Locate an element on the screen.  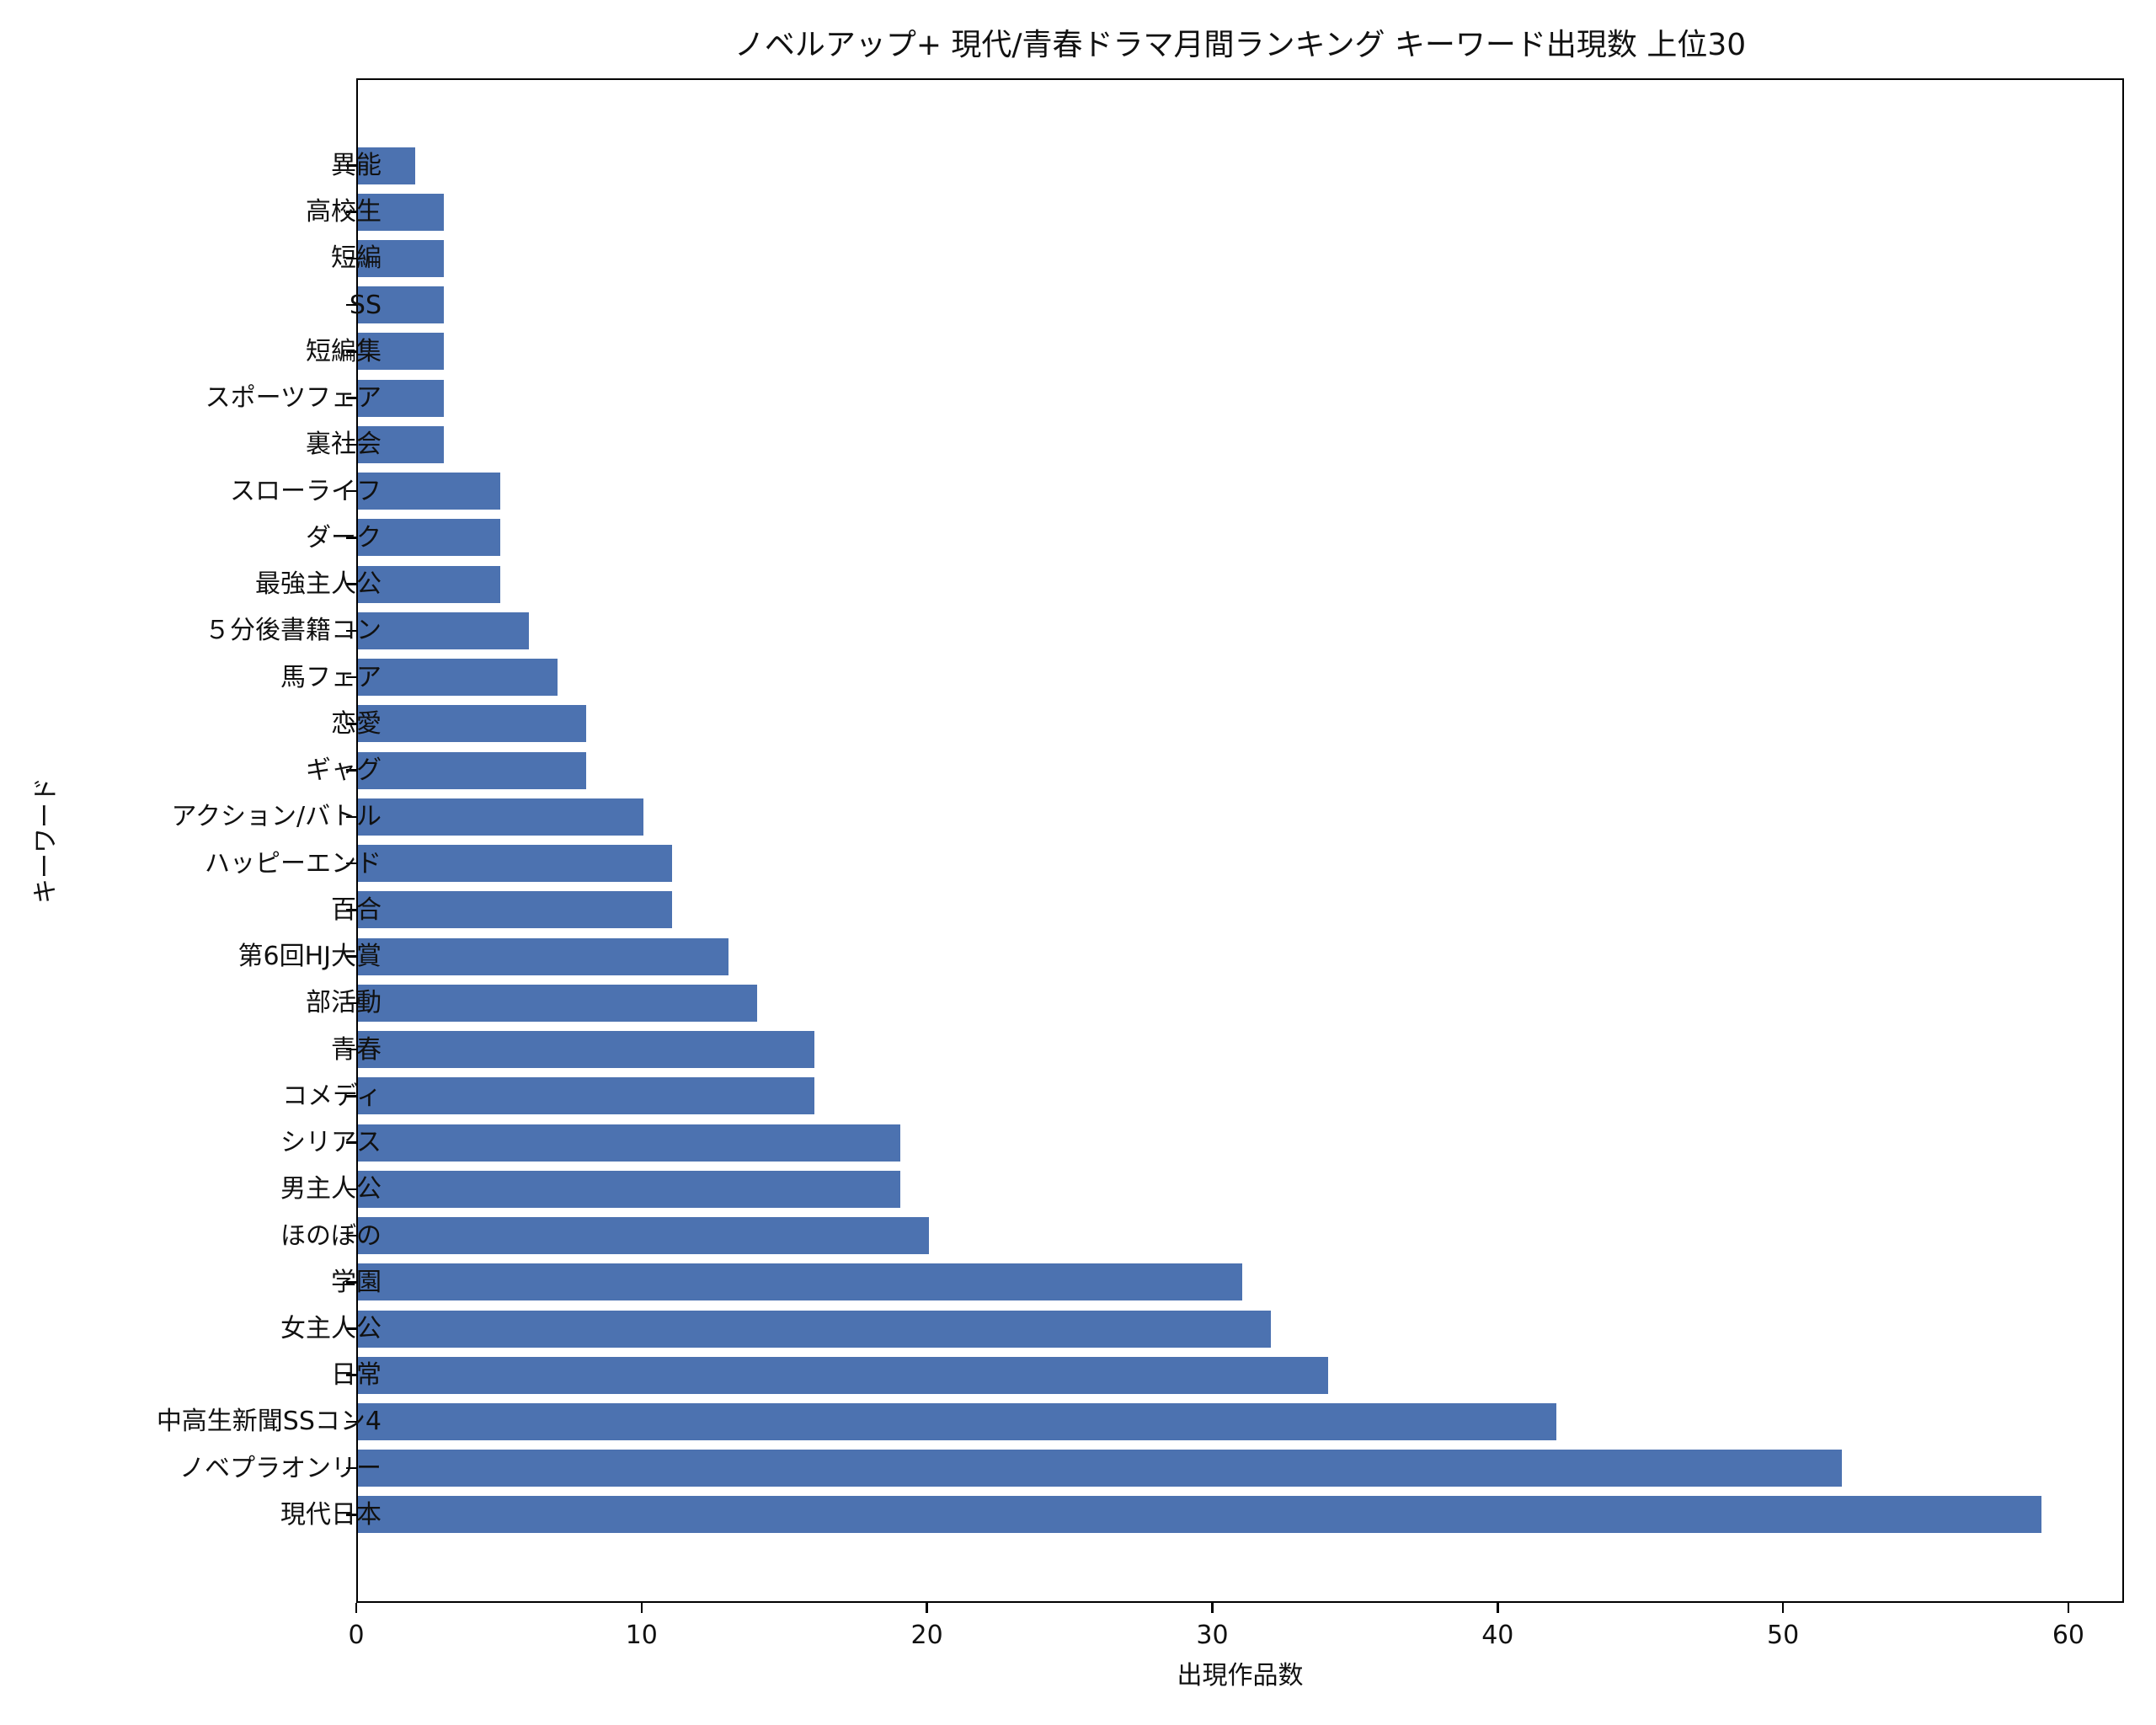
x-axis-label: 出現作品数 is located at coordinates (1240, 1675).